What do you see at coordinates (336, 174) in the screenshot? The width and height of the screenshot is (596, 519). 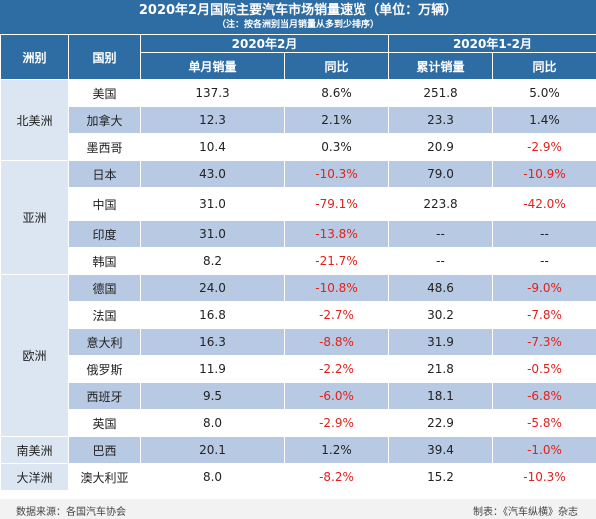 I see `yoy-monthly-cell: -10.3%` at bounding box center [336, 174].